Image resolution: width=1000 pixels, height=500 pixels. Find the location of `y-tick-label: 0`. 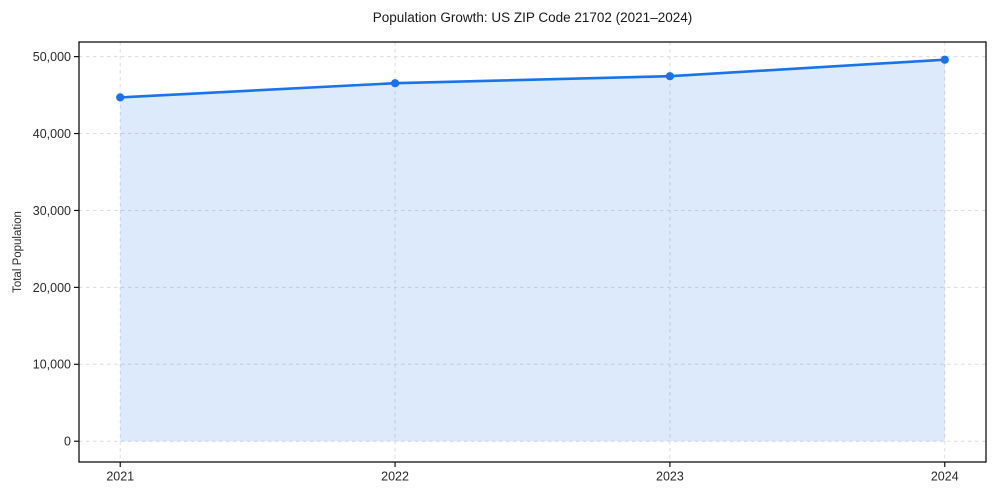

y-tick-label: 0 is located at coordinates (67, 442).